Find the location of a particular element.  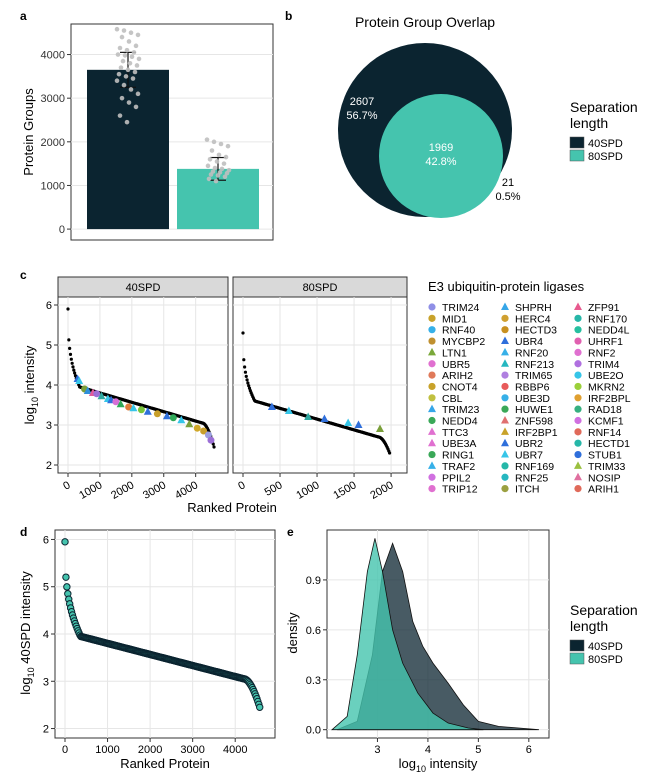

x-tick-label: 1500 is located at coordinates (344, 490).